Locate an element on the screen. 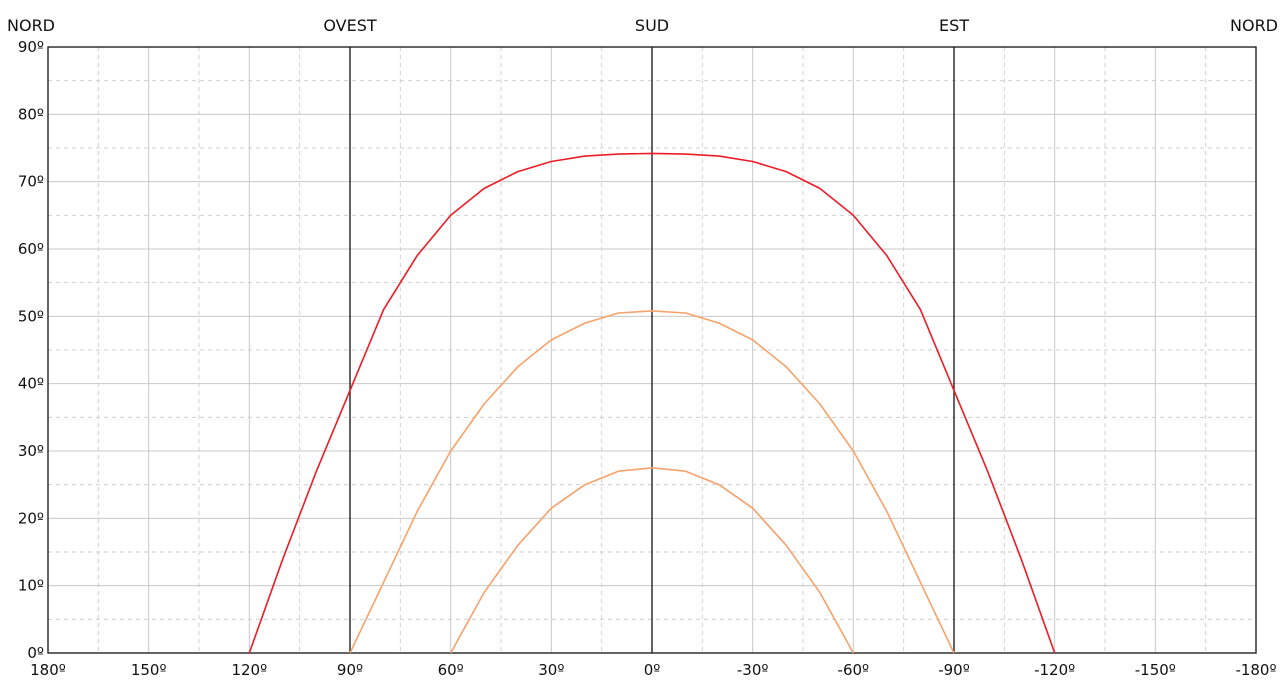 The image size is (1283, 684). y-tick-label: 90º is located at coordinates (31, 47).